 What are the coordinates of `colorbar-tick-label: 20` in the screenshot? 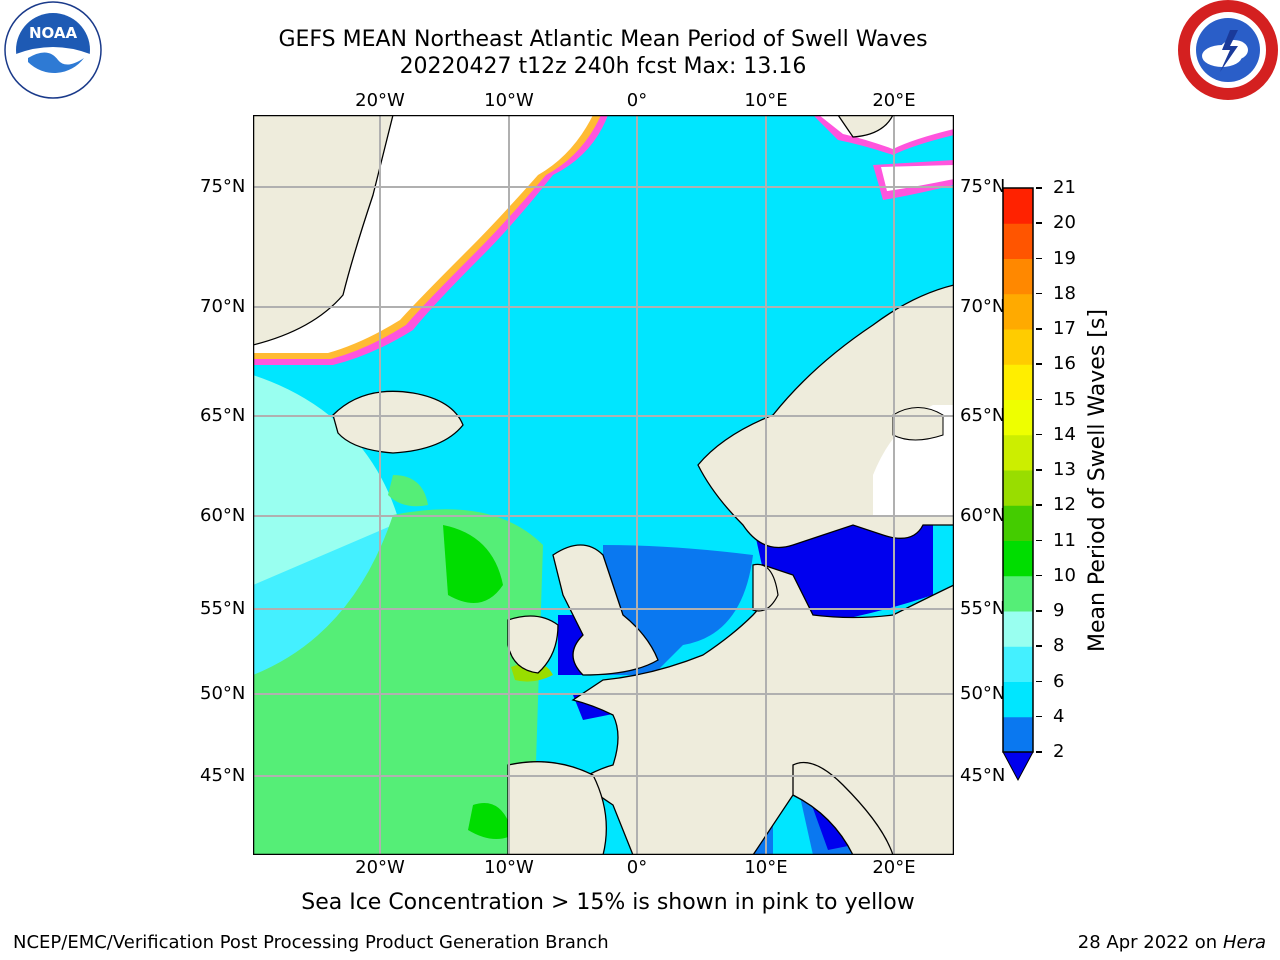 It's located at (1064, 223).